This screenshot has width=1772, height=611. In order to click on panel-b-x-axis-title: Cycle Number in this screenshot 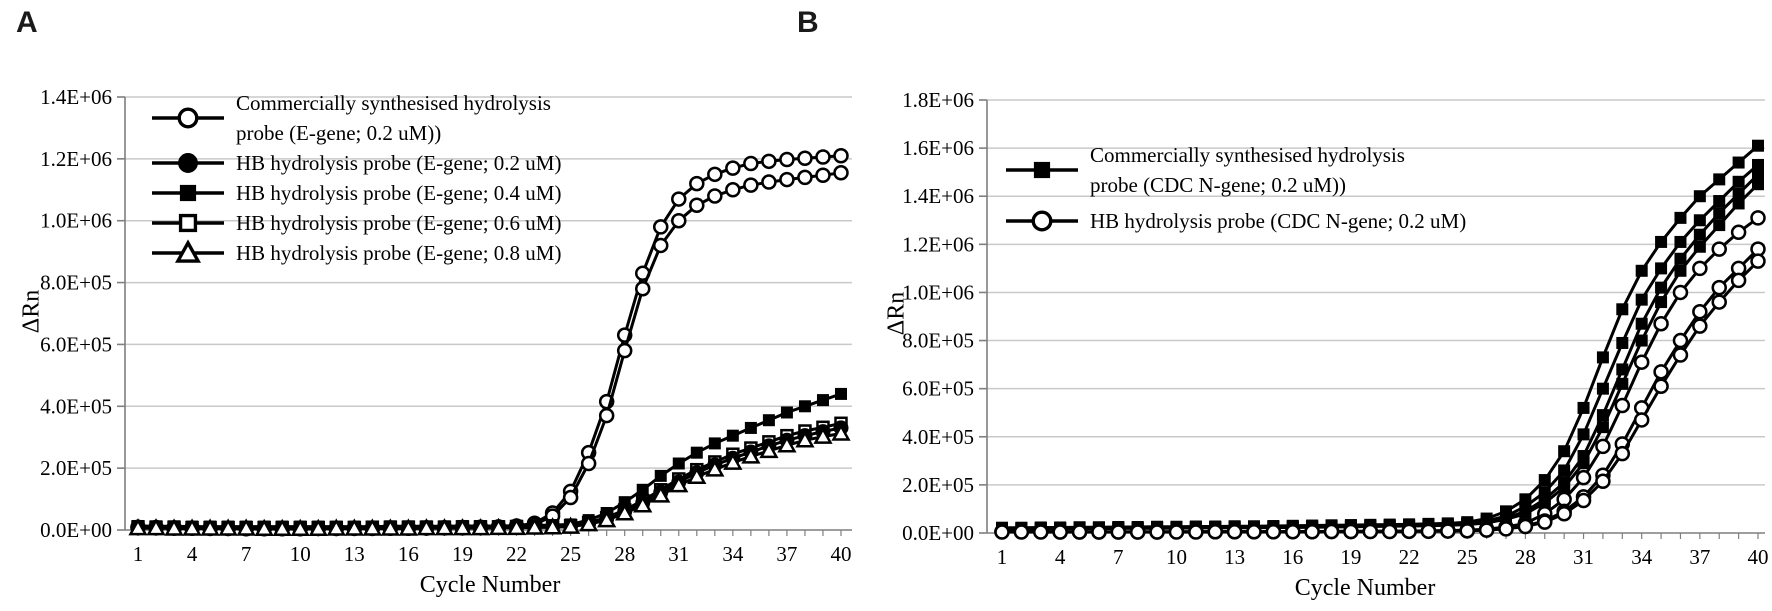, I will do `click(1365, 588)`.